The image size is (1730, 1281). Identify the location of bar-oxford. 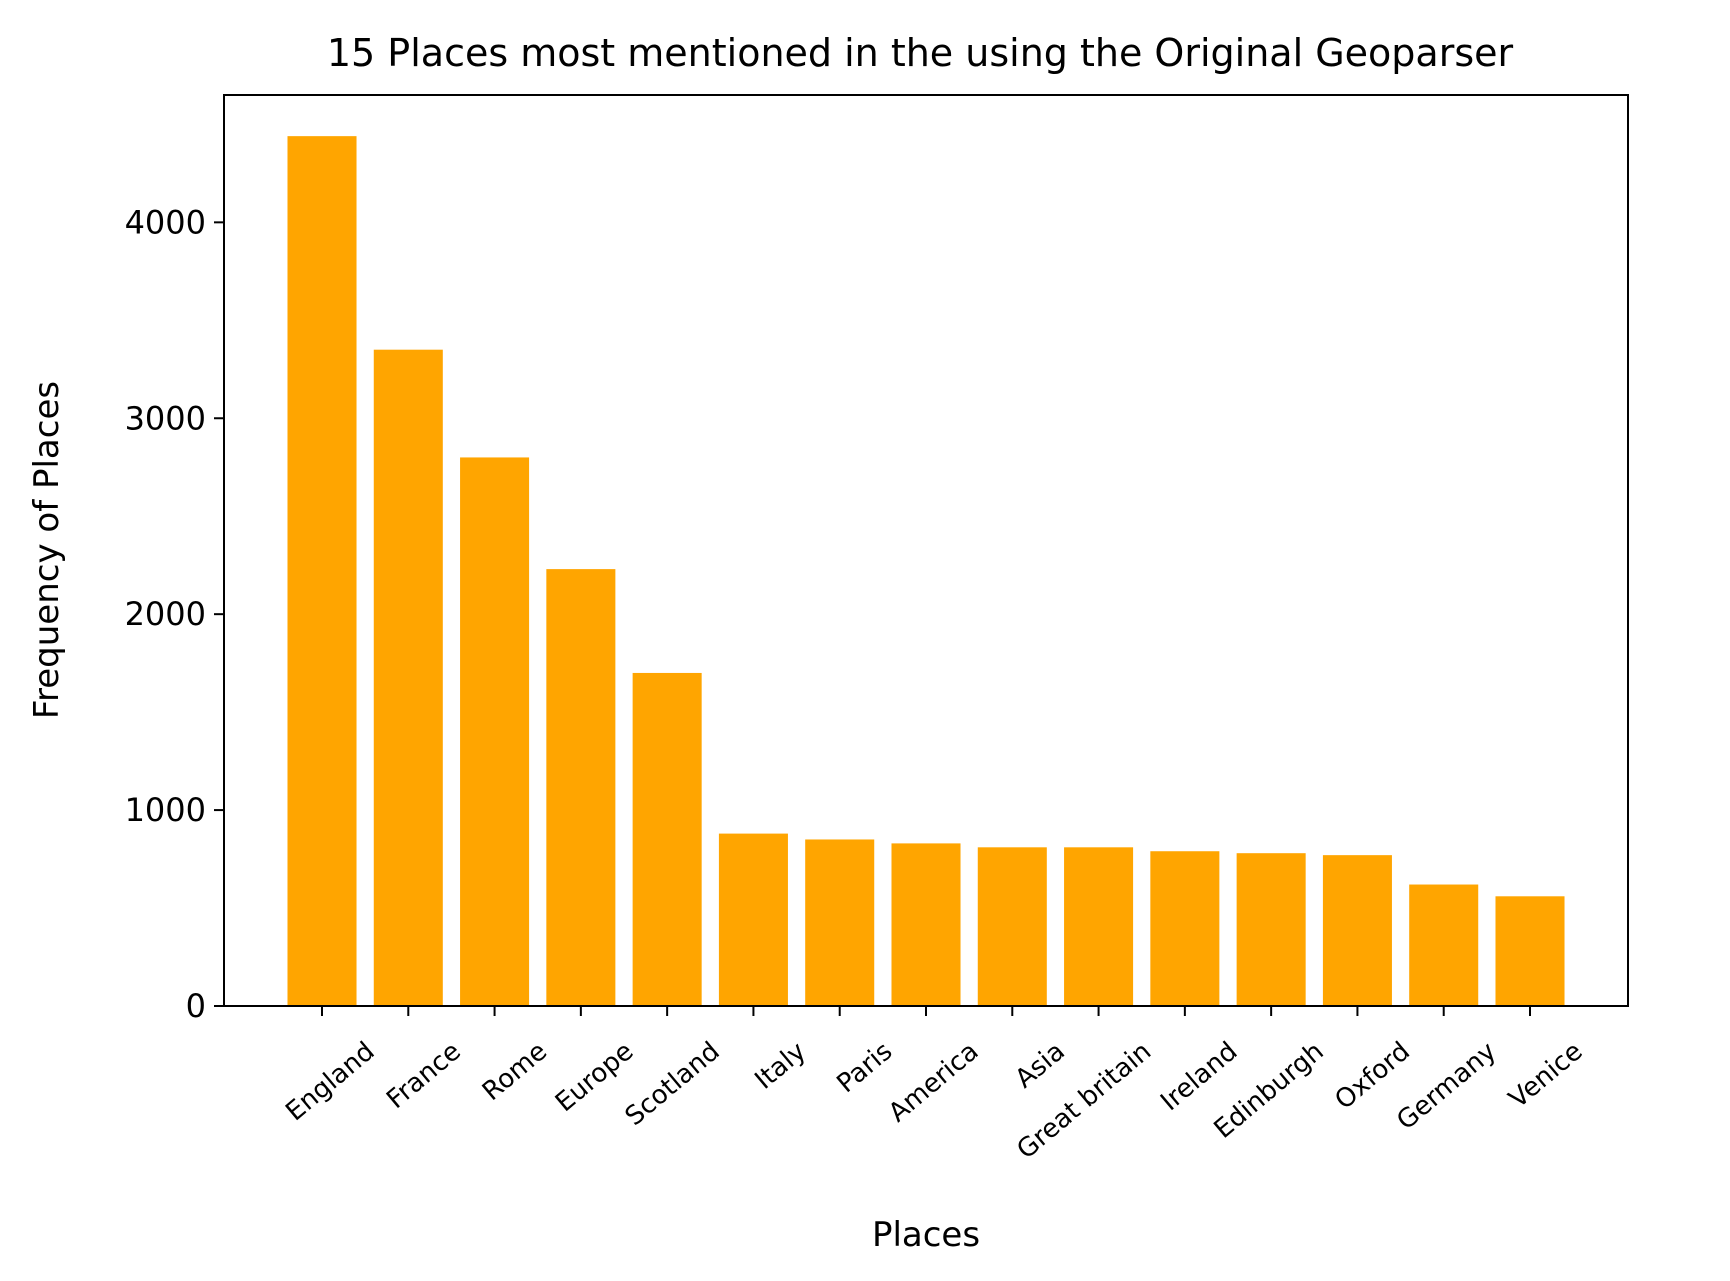
(1357, 930).